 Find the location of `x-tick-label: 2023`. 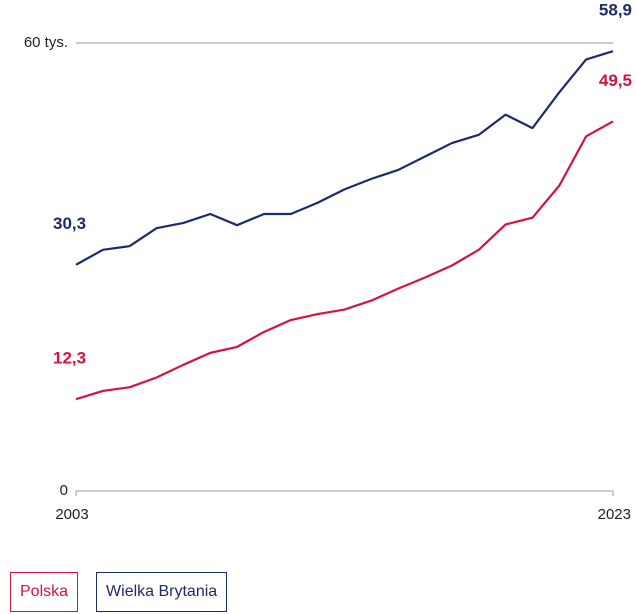

x-tick-label: 2023 is located at coordinates (614, 514).